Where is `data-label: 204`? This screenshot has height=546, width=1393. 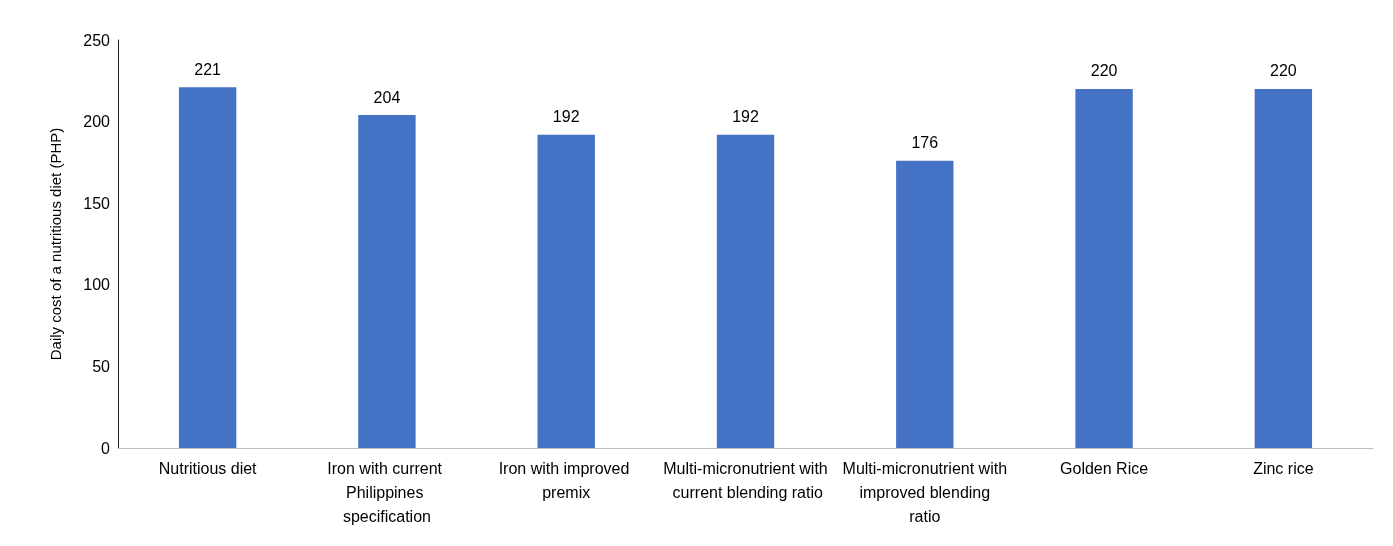 data-label: 204 is located at coordinates (387, 97).